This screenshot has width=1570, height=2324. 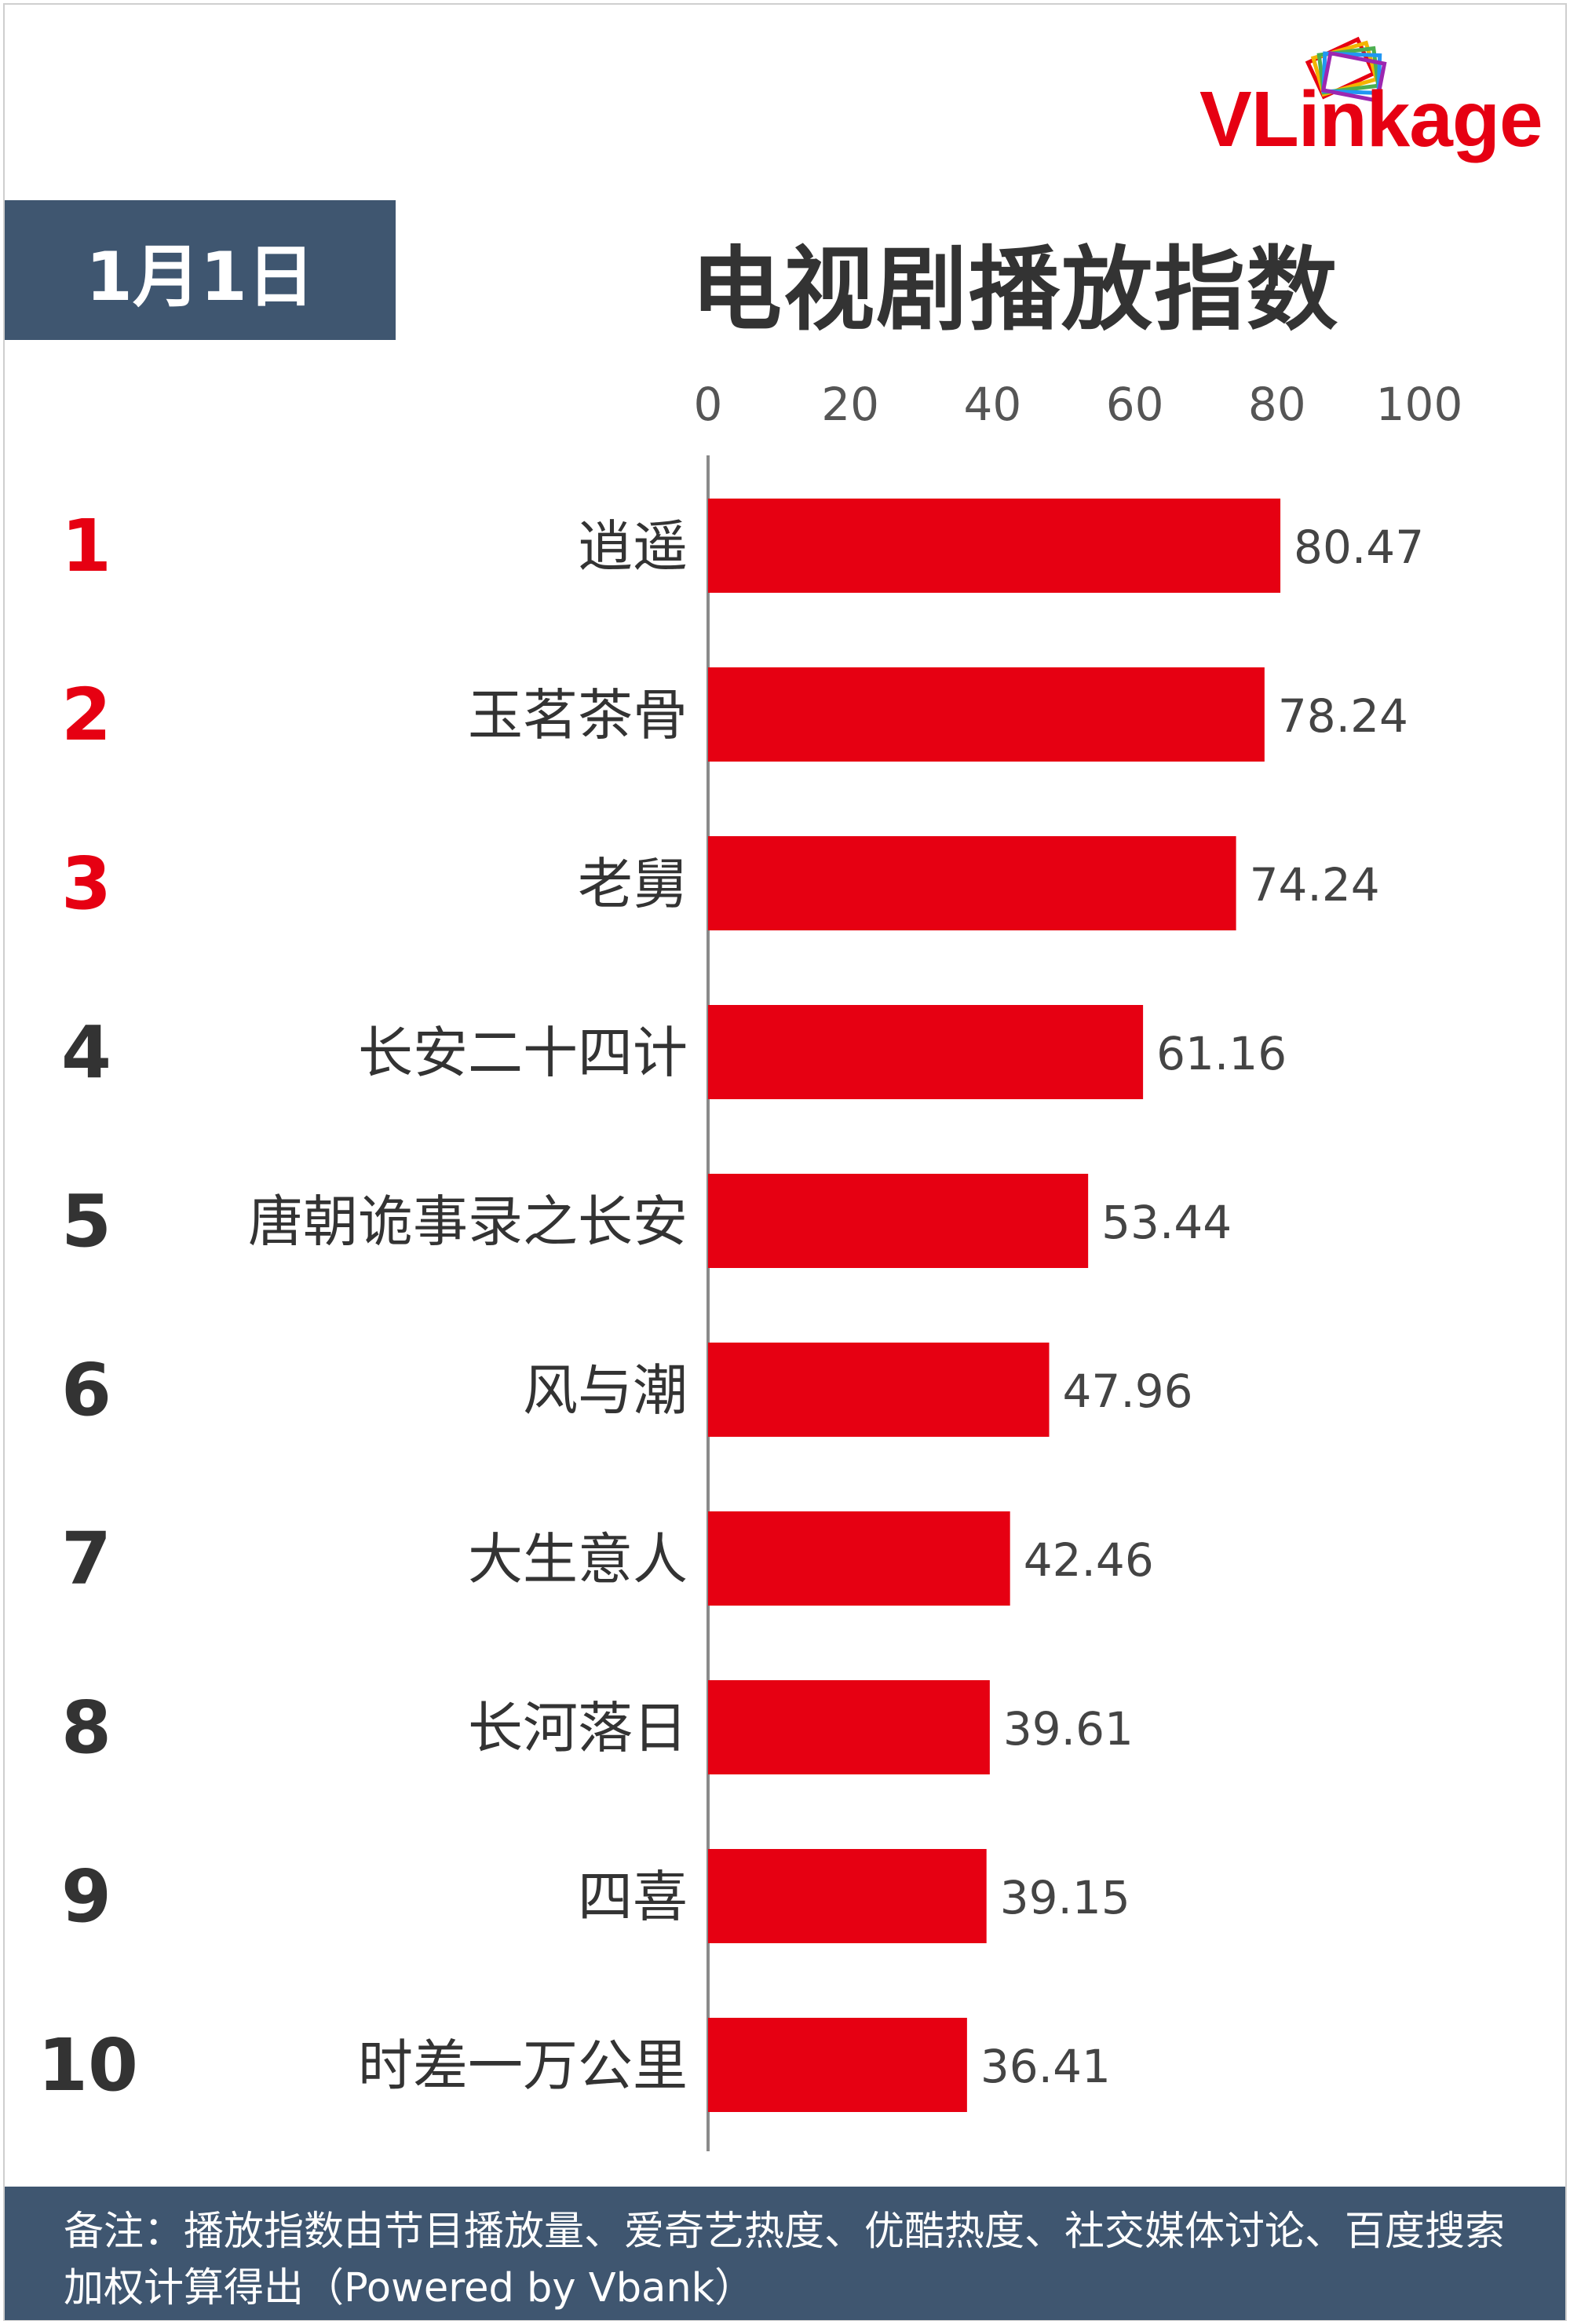 What do you see at coordinates (992, 404) in the screenshot?
I see `x-tick-label: 40` at bounding box center [992, 404].